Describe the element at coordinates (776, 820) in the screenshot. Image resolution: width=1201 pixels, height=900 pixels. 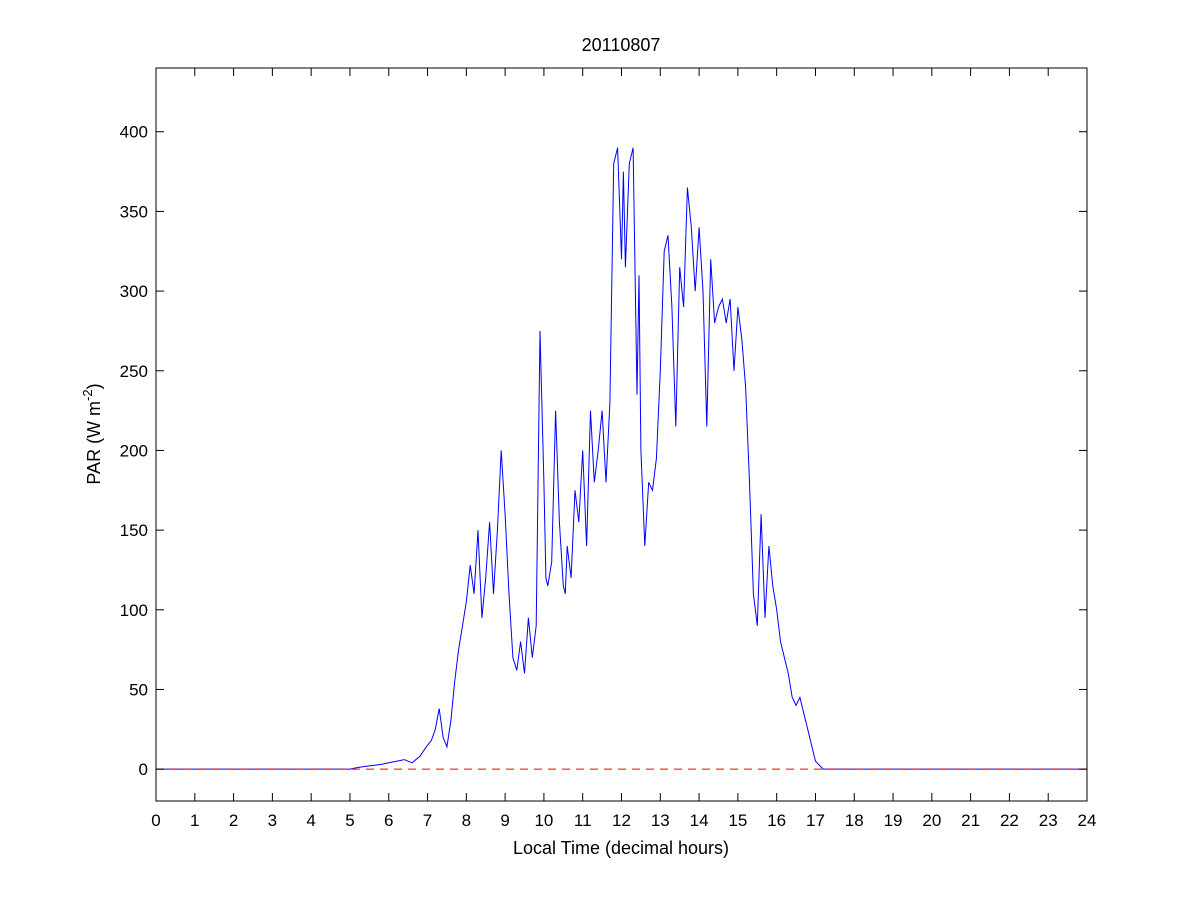
I see `x-tick-label: 16` at that location.